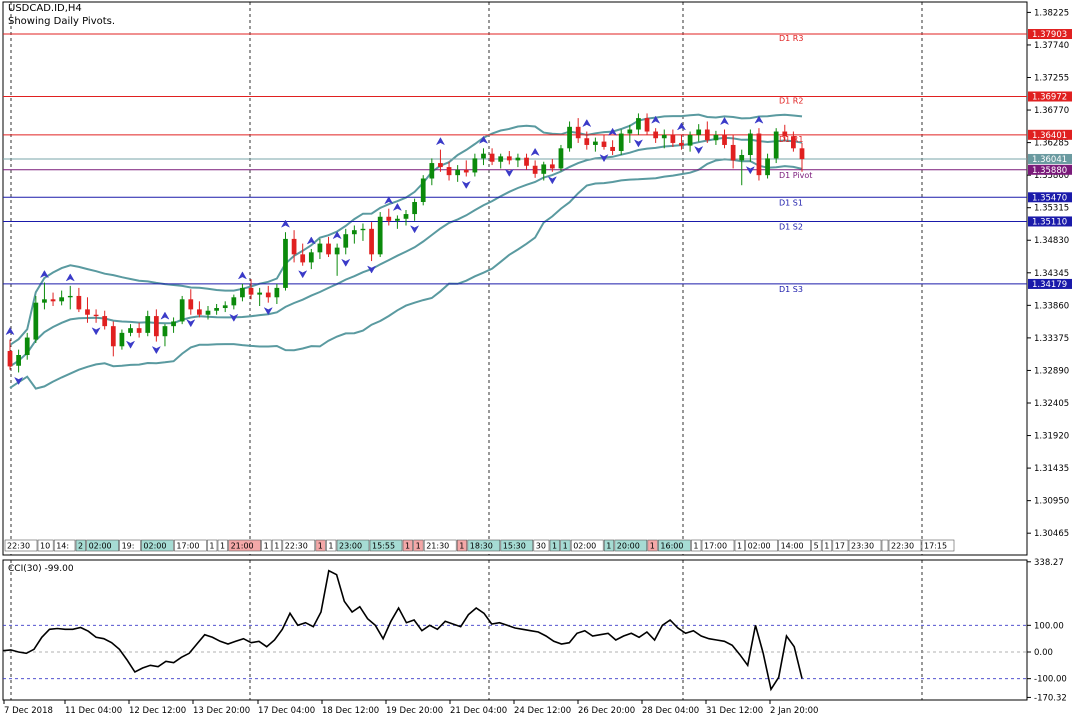  Describe the element at coordinates (1043, 653) in the screenshot. I see `cci-tick-label: 0.00` at that location.